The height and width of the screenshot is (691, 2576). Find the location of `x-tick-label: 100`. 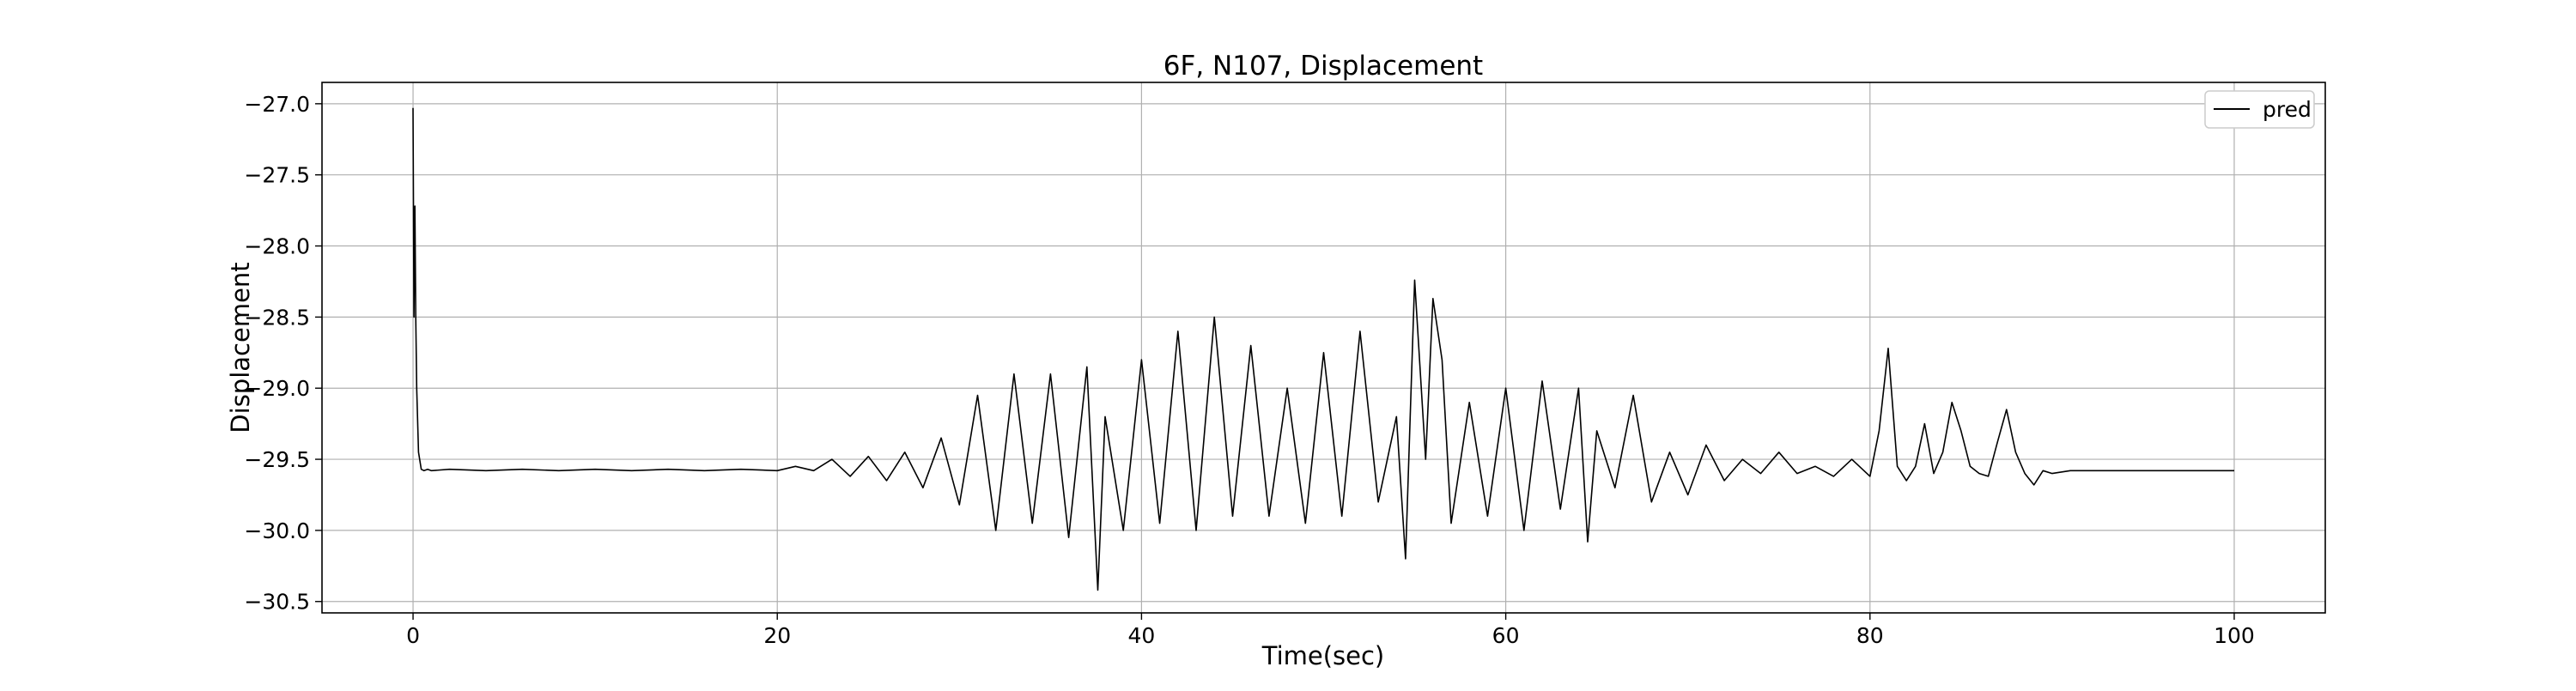

x-tick-label: 100 is located at coordinates (2234, 635).